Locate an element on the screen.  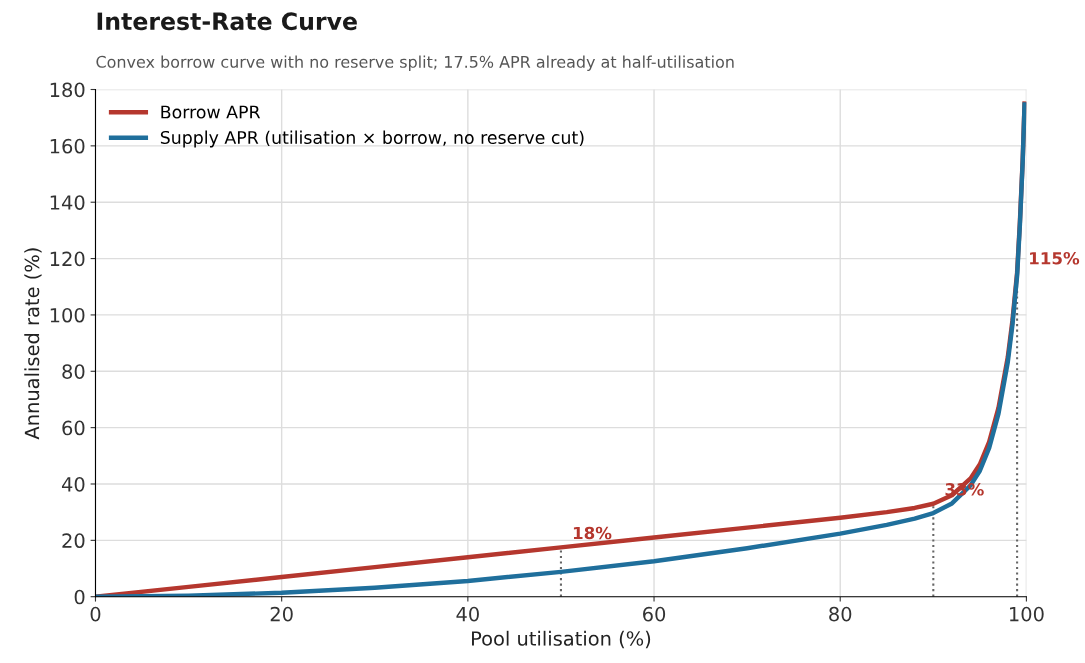
y-tick-label: 180 is located at coordinates (67, 90).